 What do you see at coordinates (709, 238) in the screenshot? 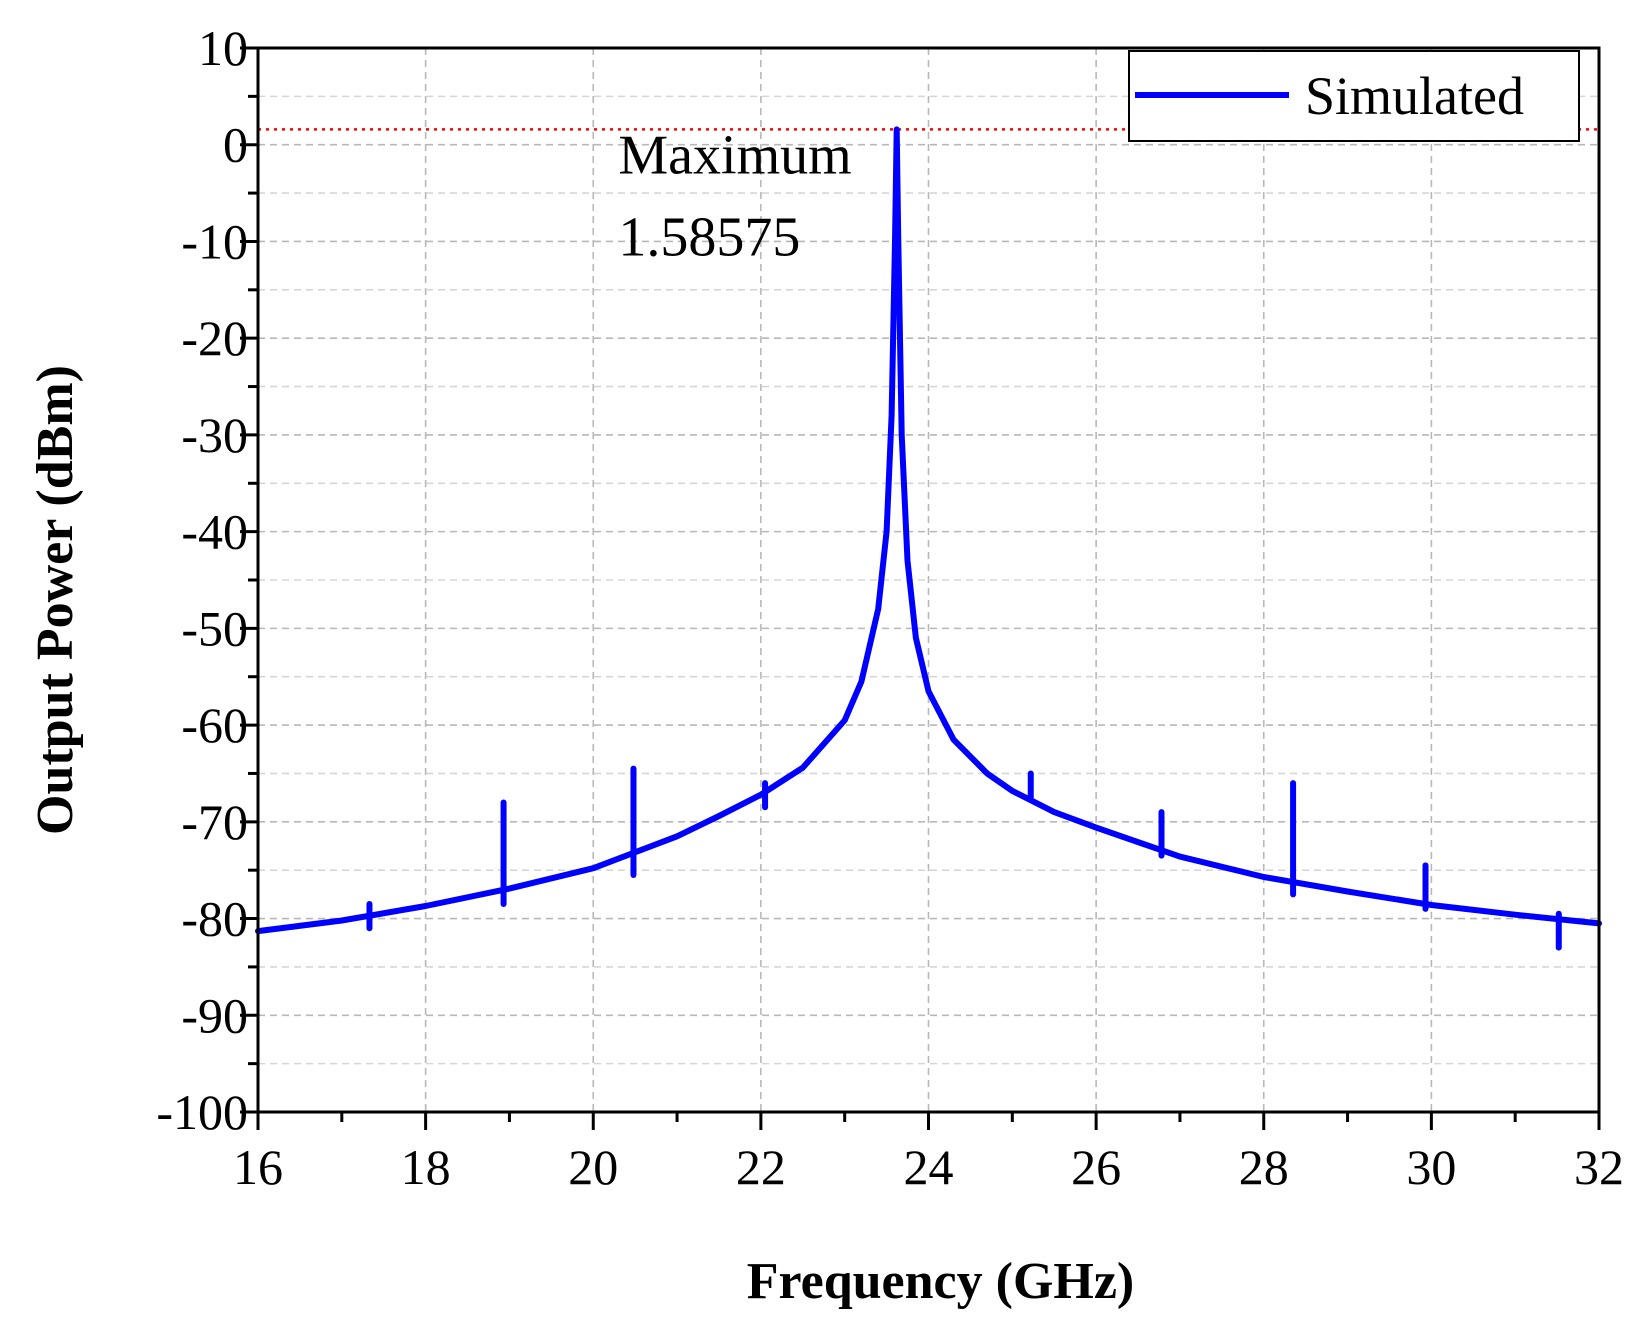
I see `annotation-maximum-value: 1.58575` at bounding box center [709, 238].